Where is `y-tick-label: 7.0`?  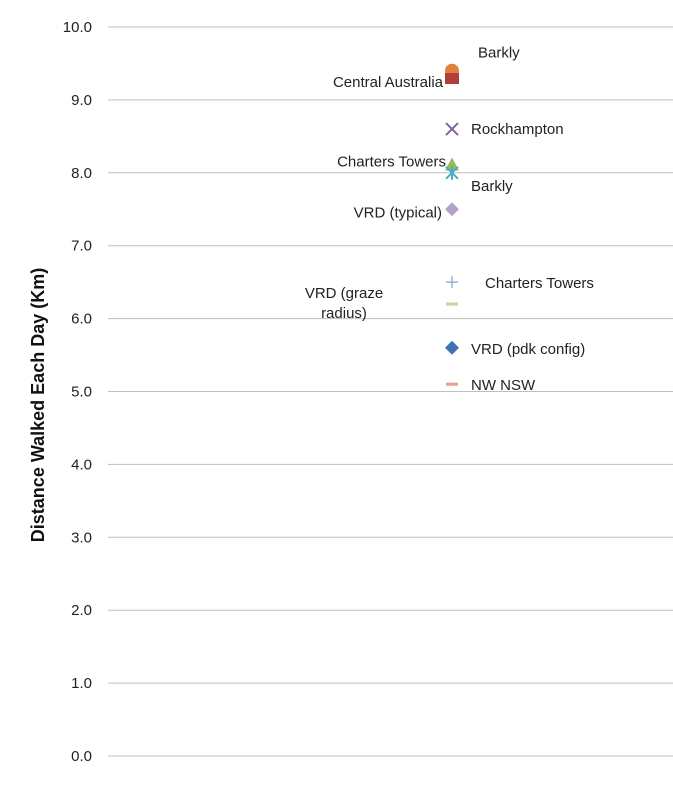
y-tick-label: 7.0 is located at coordinates (81, 246).